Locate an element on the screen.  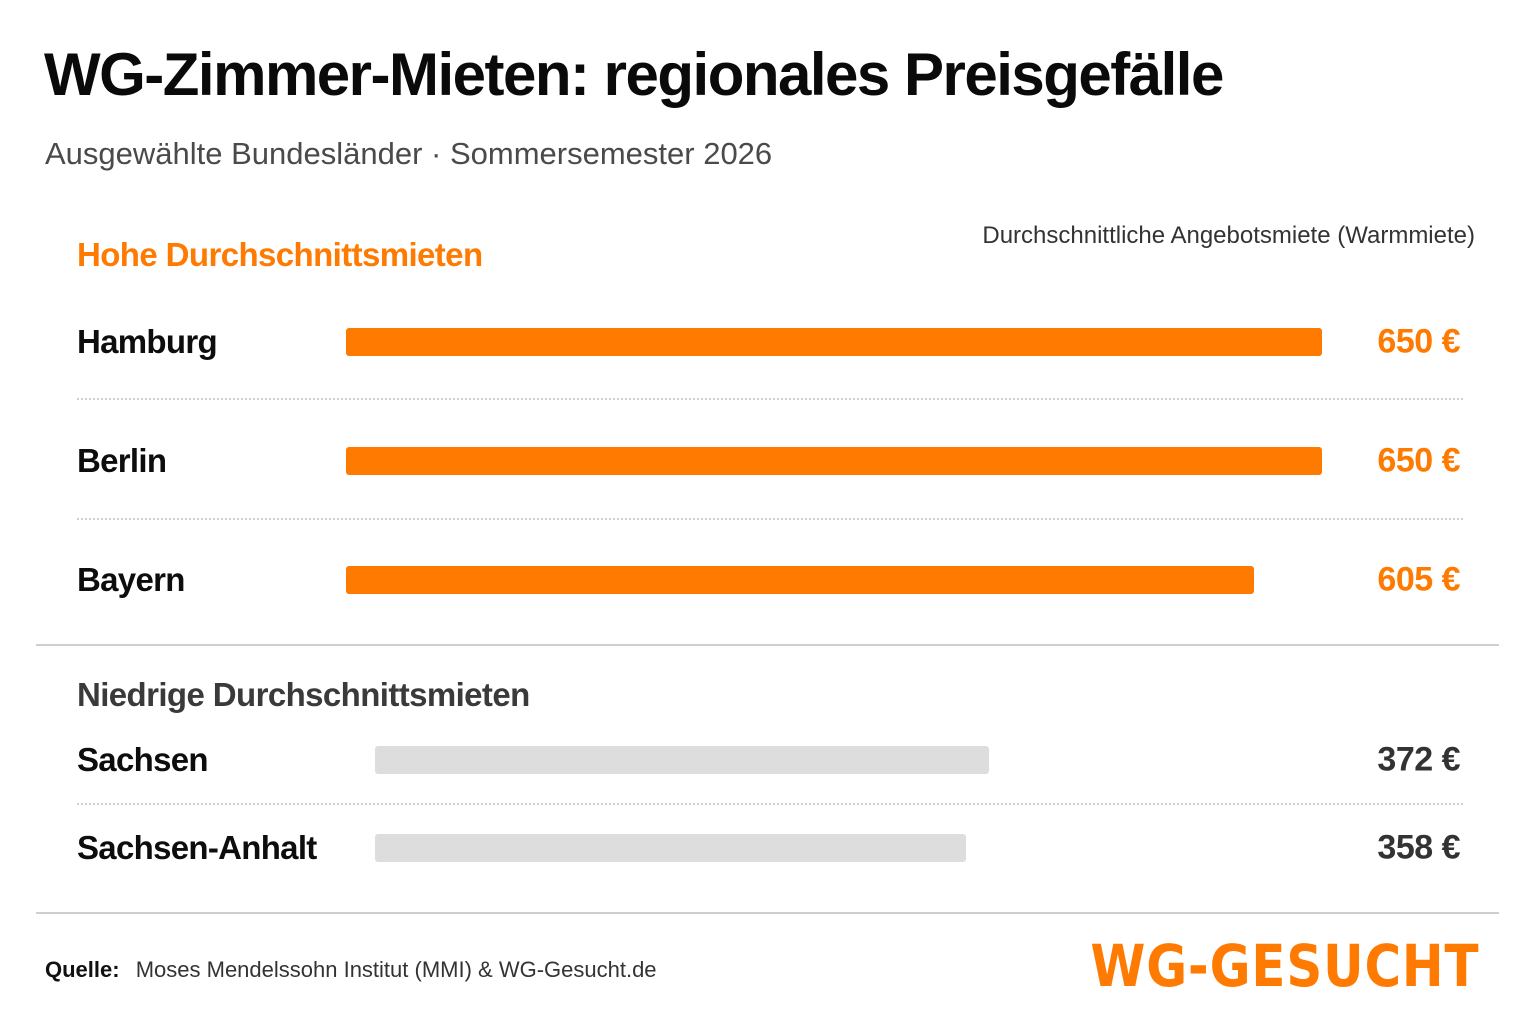
source-label: Quelle: is located at coordinates (82, 969).